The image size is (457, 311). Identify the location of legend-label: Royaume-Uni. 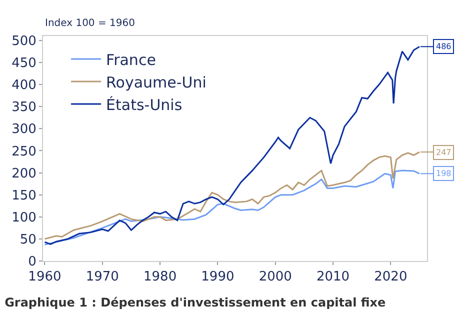
(156, 82).